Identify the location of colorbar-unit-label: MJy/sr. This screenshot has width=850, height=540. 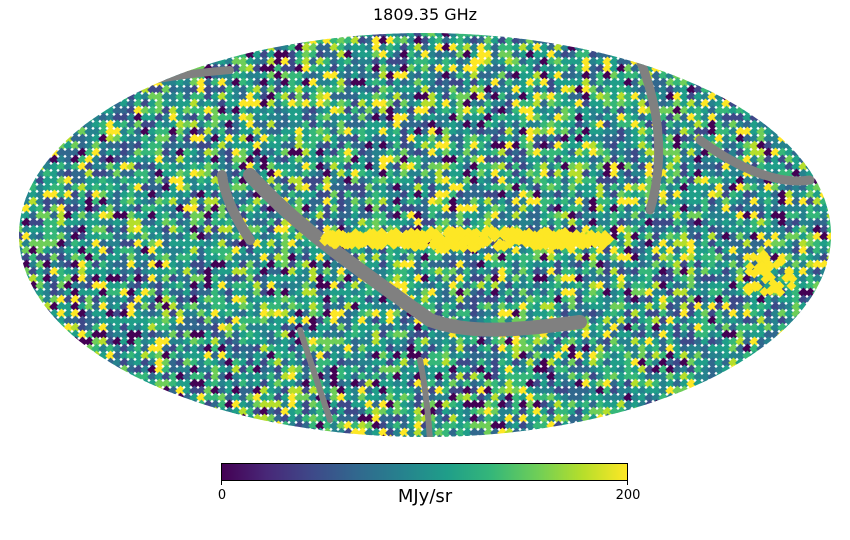
(425, 496).